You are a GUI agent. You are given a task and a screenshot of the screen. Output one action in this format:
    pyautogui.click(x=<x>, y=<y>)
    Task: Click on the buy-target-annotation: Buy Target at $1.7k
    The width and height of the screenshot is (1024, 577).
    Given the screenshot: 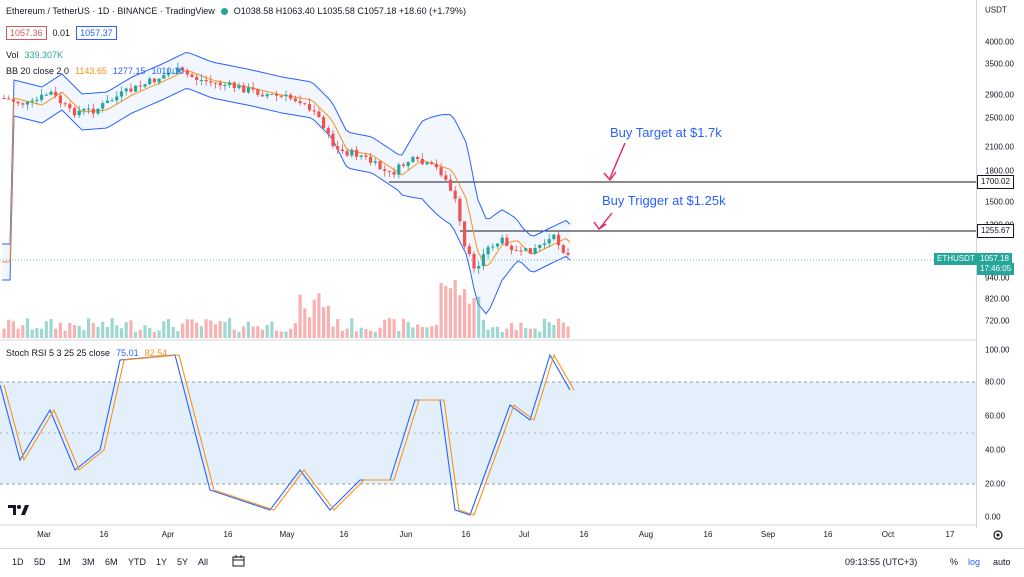 What is the action you would take?
    pyautogui.click(x=666, y=132)
    